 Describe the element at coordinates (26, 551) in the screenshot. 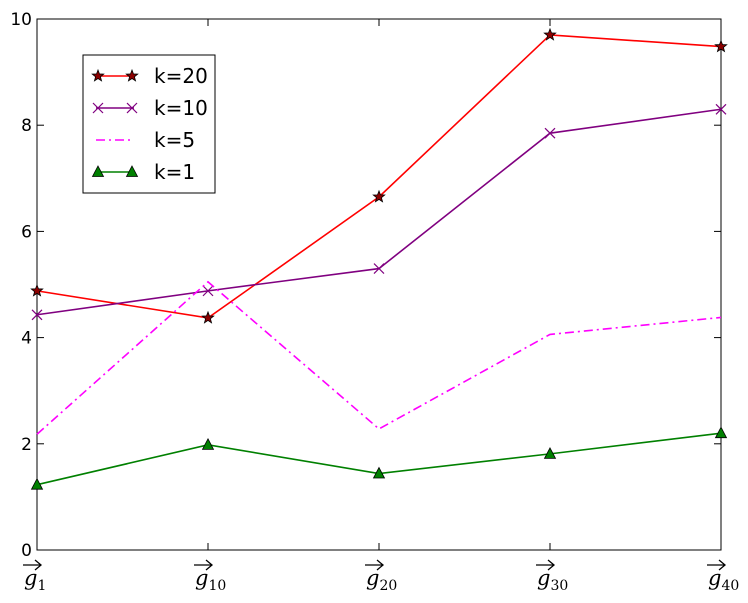

I see `y-tick-label: 0` at that location.